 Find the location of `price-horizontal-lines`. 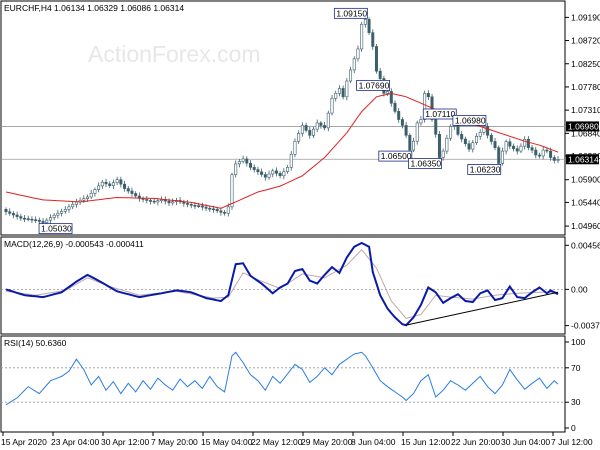

price-horizontal-lines is located at coordinates (283, 143).